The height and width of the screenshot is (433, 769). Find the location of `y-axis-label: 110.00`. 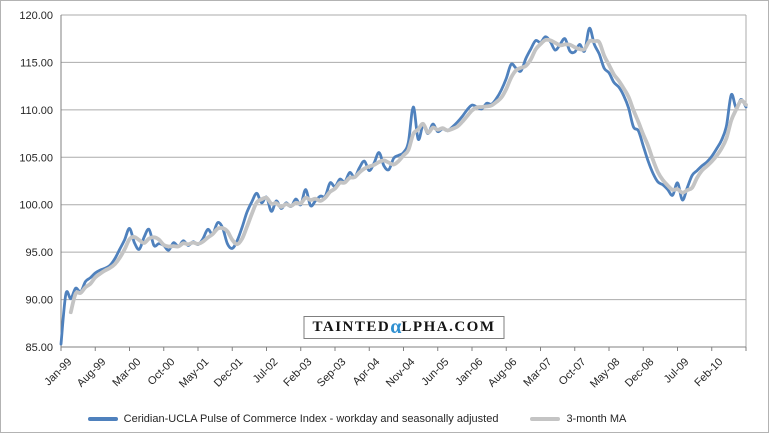

y-axis-label: 110.00 is located at coordinates (36, 111).